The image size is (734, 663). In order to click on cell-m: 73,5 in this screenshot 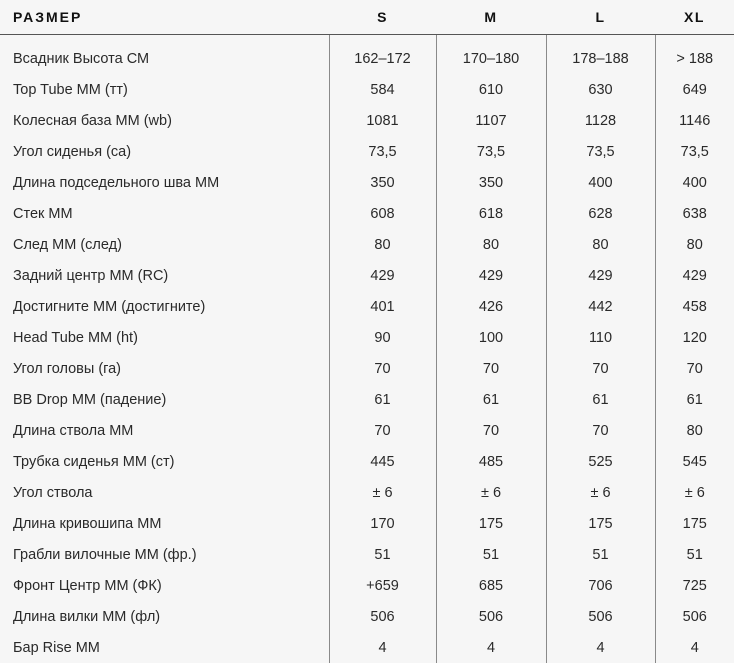, I will do `click(491, 151)`.